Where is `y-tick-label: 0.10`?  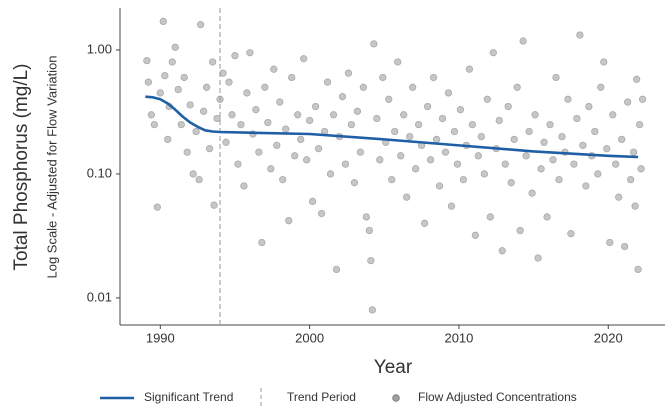
y-tick-label: 0.10 is located at coordinates (99, 172).